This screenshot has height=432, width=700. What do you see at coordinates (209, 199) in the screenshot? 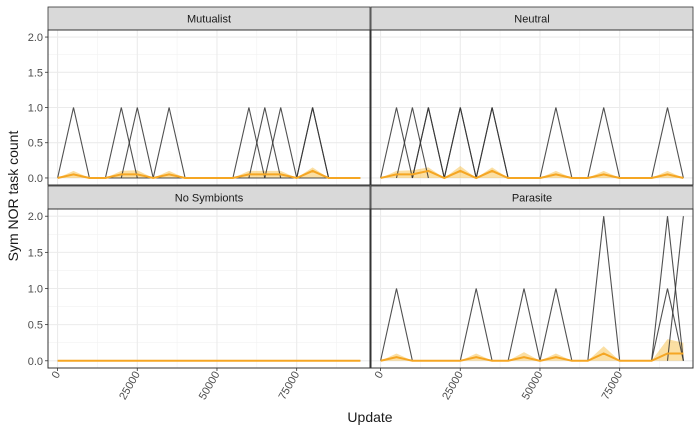
I see `facet-strip-label: No Symbionts` at bounding box center [209, 199].